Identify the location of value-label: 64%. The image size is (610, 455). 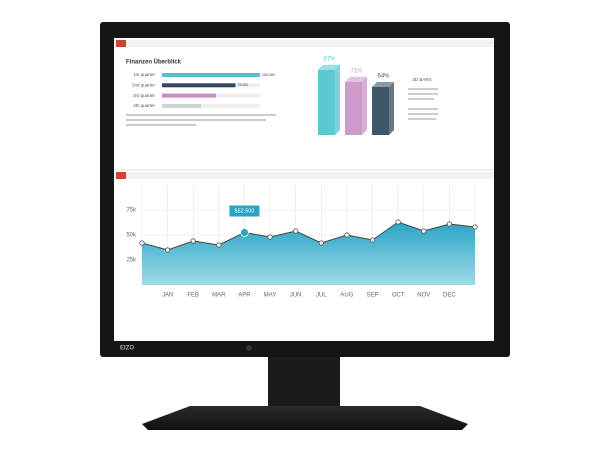
(383, 77).